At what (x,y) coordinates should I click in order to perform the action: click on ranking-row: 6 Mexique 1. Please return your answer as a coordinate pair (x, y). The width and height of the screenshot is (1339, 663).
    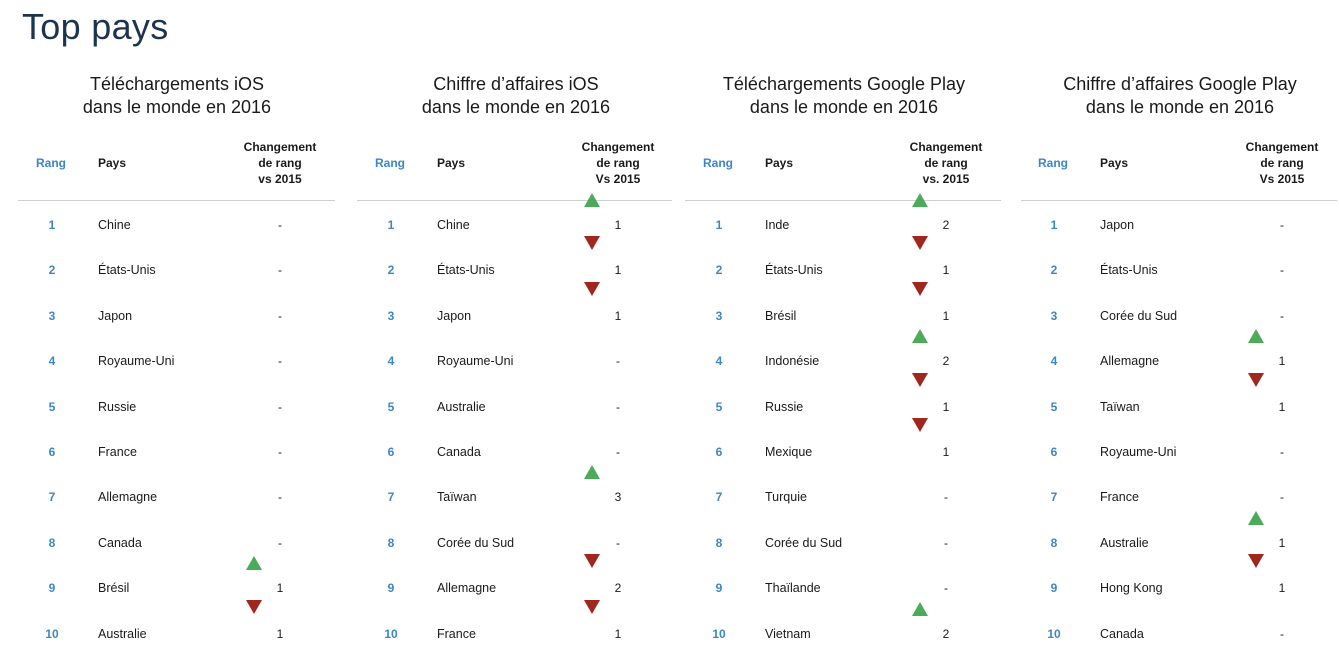
    Looking at the image, I should click on (844, 440).